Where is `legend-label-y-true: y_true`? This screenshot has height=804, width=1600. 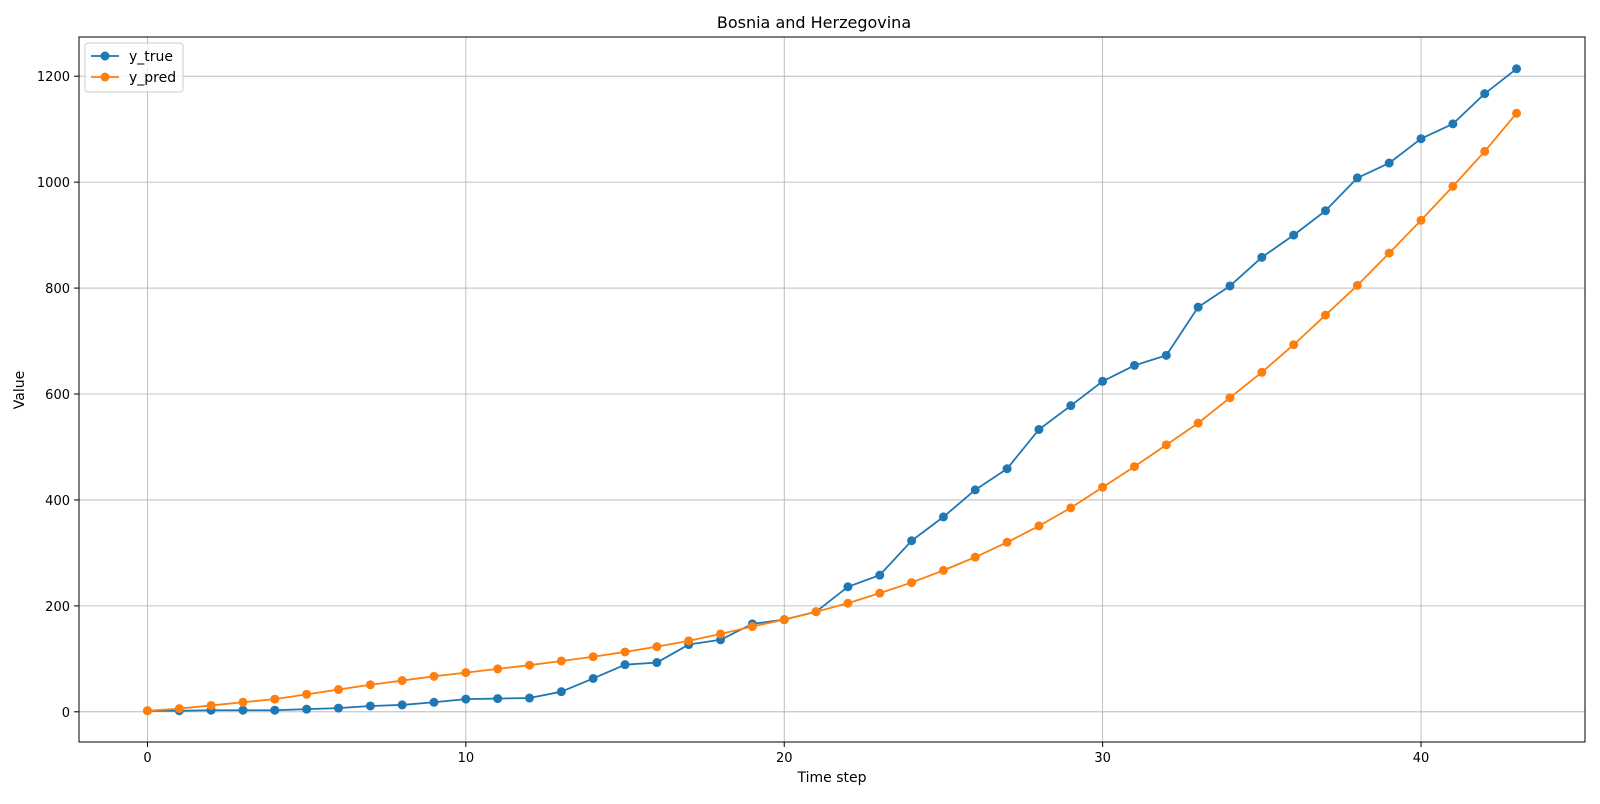
legend-label-y-true: y_true is located at coordinates (151, 57).